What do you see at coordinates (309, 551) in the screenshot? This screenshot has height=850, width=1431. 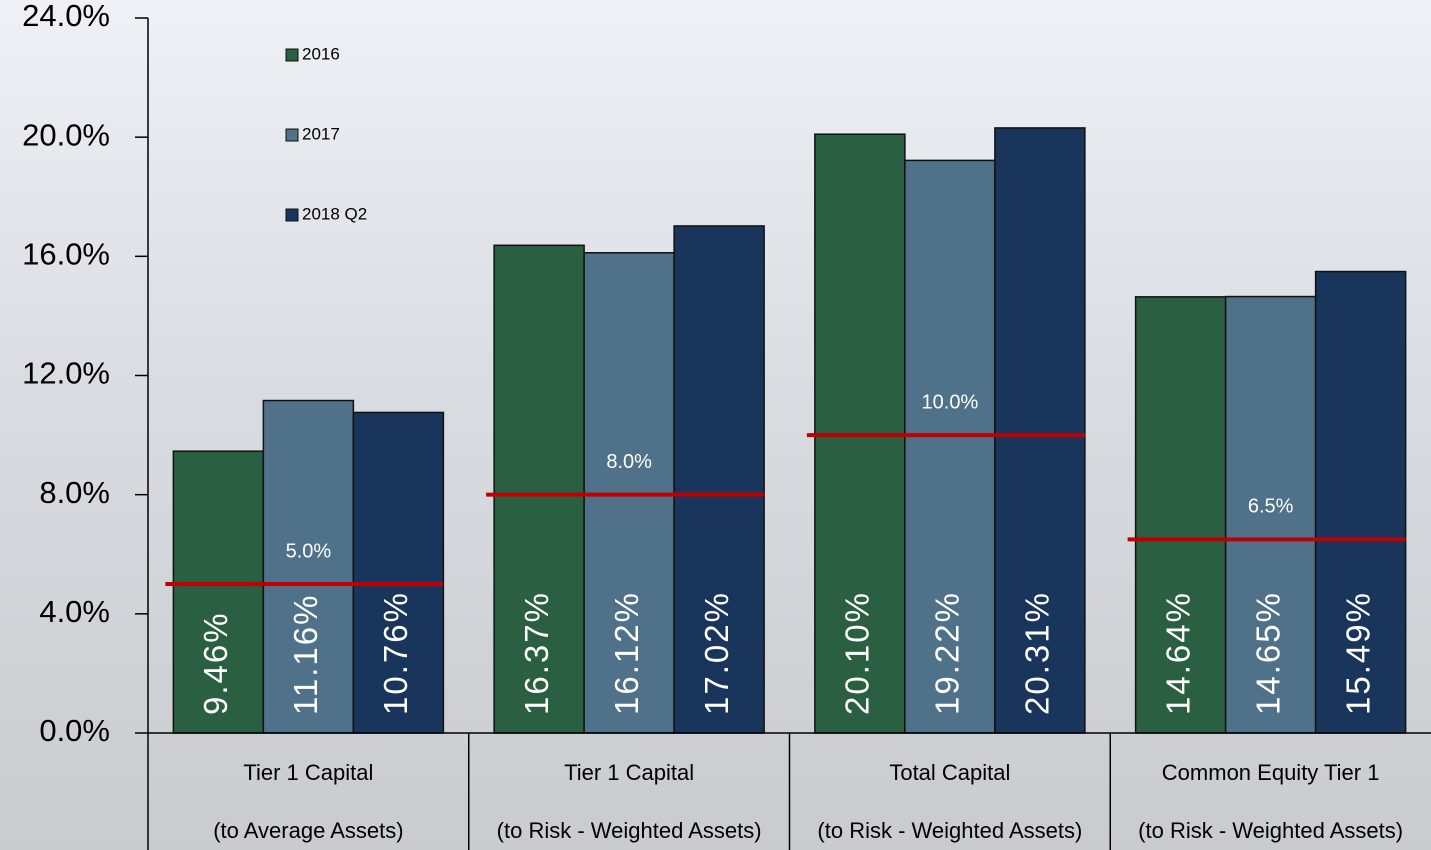 I see `threshold-label: 5.0%` at bounding box center [309, 551].